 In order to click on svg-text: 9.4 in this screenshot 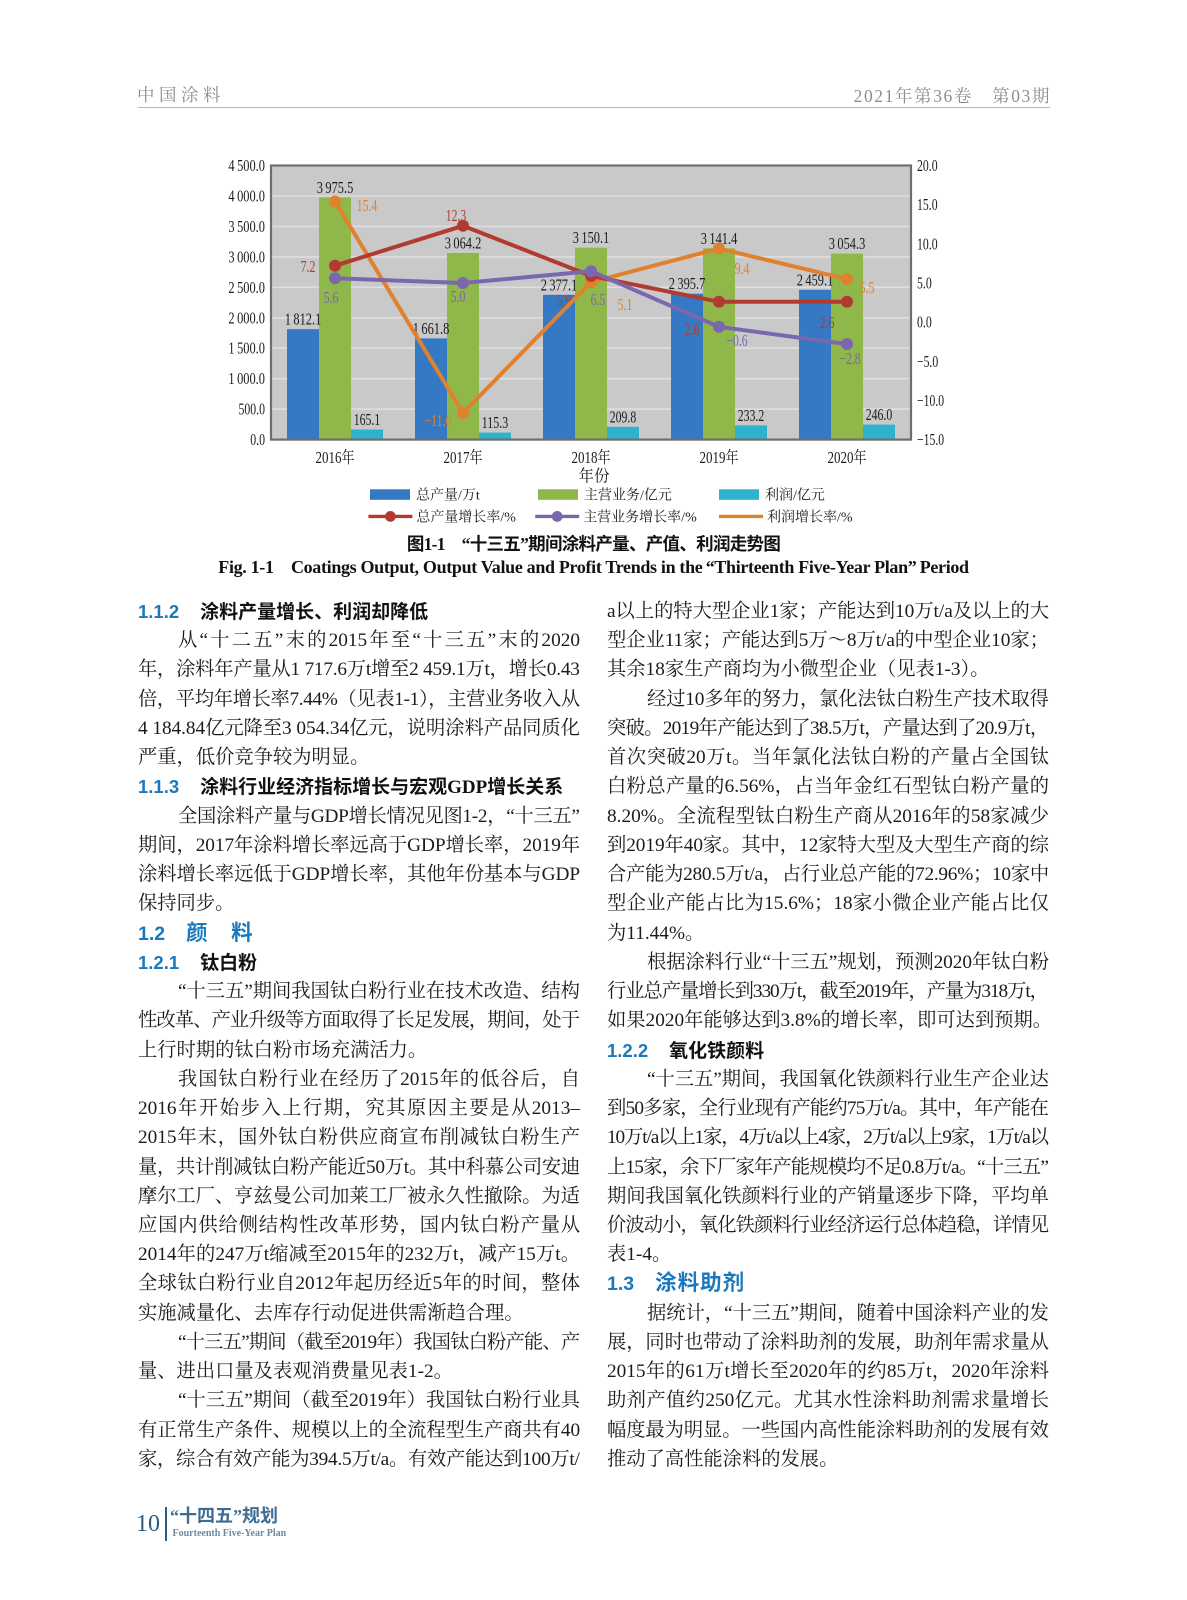, I will do `click(742, 268)`.